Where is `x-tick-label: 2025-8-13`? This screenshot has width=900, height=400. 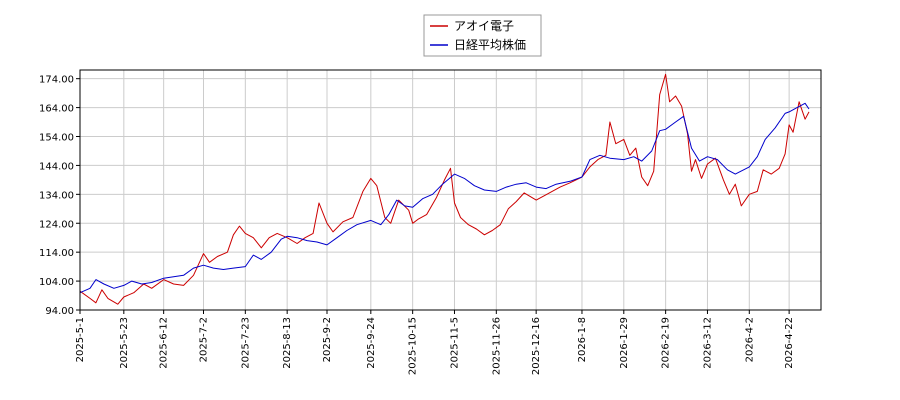 x-tick-label: 2025-8-13 is located at coordinates (287, 343).